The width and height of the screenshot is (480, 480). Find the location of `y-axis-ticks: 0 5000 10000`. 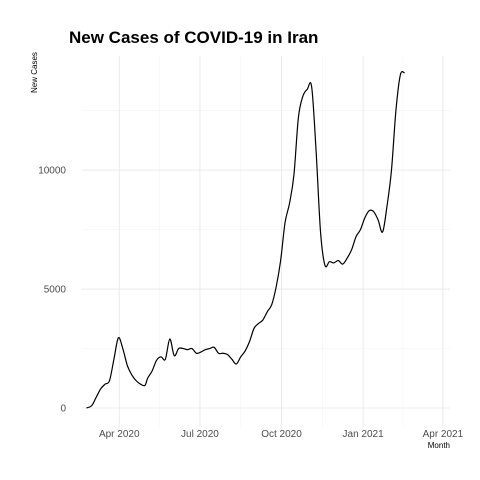

y-axis-ticks: 0 5000 10000 is located at coordinates (52, 290).